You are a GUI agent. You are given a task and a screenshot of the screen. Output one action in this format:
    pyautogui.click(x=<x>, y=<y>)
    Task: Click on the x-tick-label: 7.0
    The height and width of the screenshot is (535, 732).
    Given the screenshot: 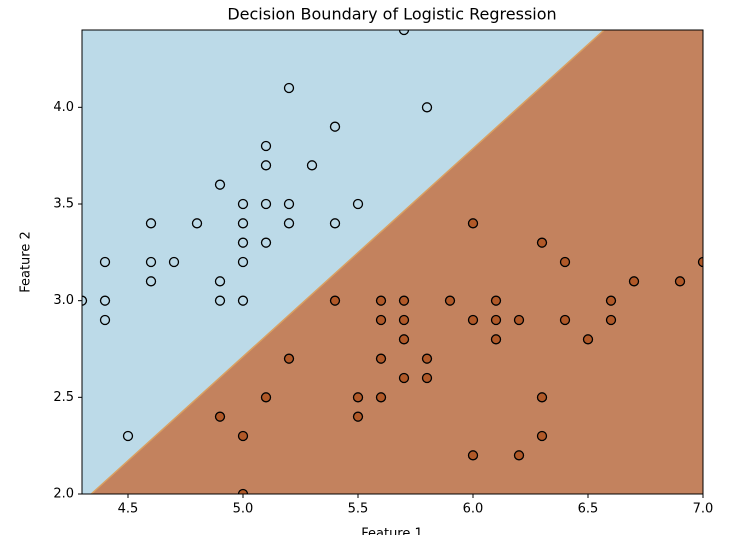 What is the action you would take?
    pyautogui.click(x=703, y=509)
    